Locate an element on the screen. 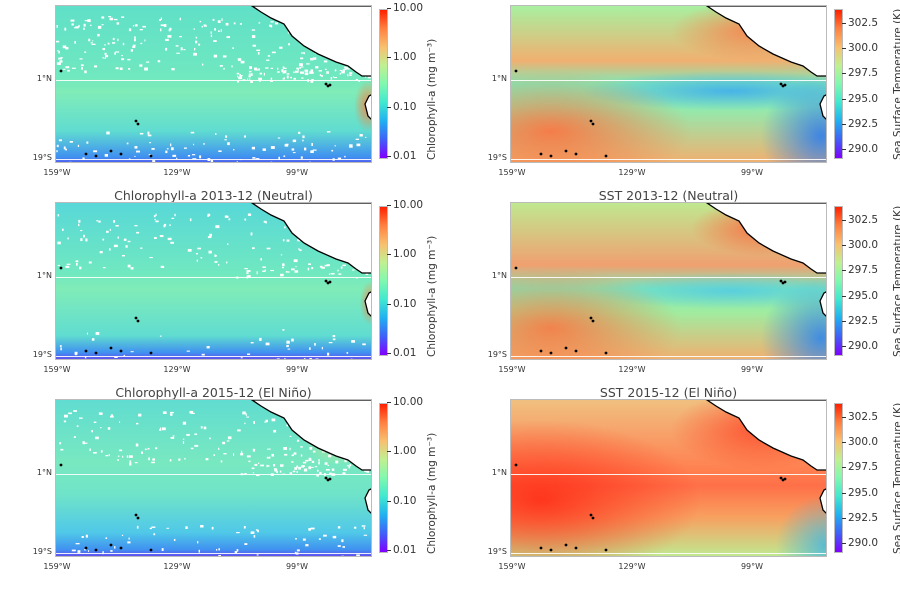 This screenshot has width=900, height=600. y-tick-label: 19°S is located at coordinates (497, 552).